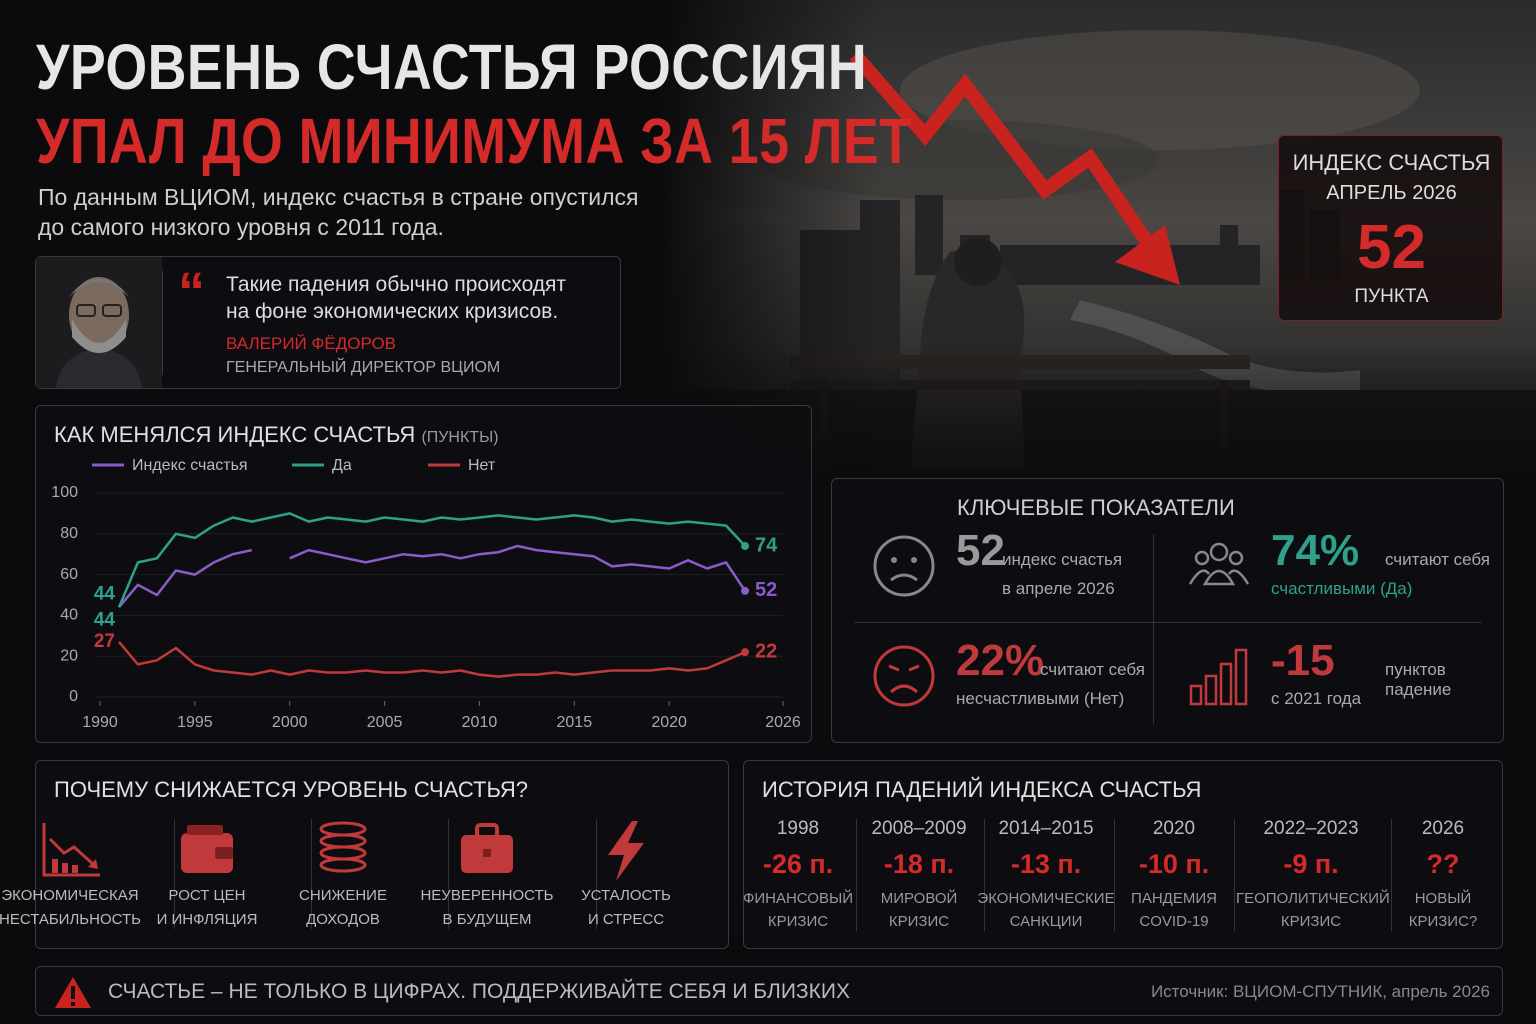 The height and width of the screenshot is (1024, 1536). What do you see at coordinates (191, 292) in the screenshot?
I see `quote-mark: “` at bounding box center [191, 292].